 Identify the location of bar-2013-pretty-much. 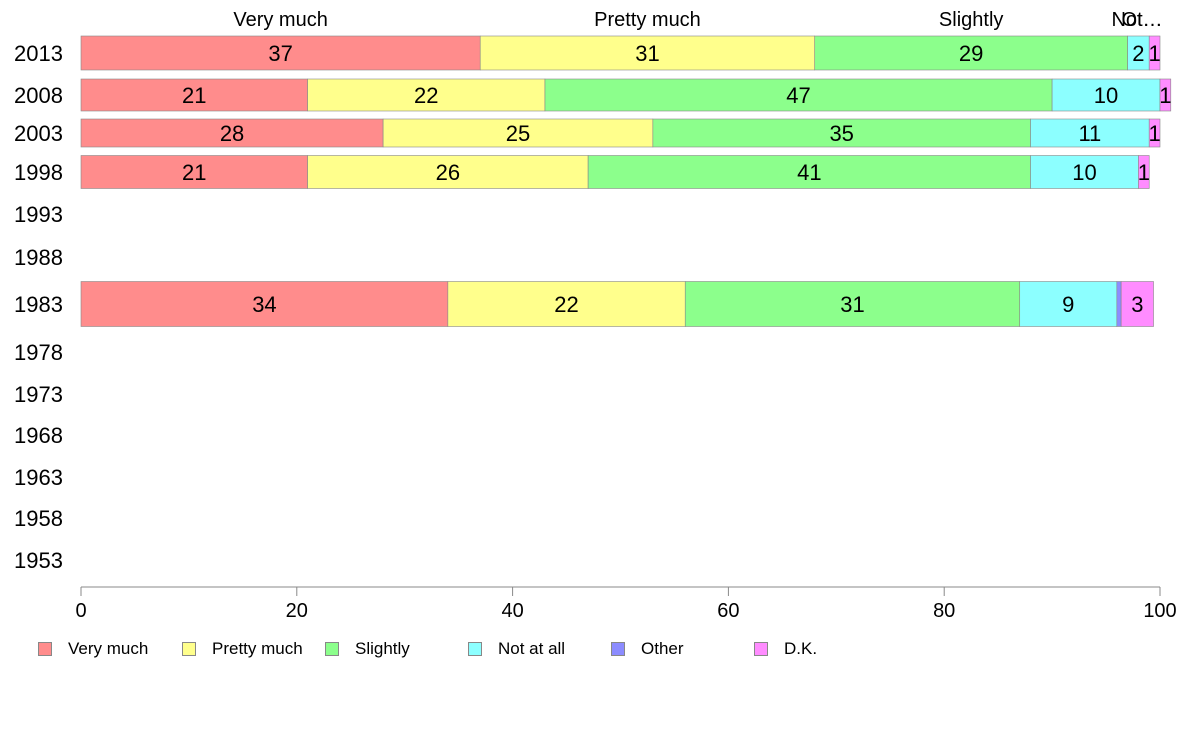
(647, 53).